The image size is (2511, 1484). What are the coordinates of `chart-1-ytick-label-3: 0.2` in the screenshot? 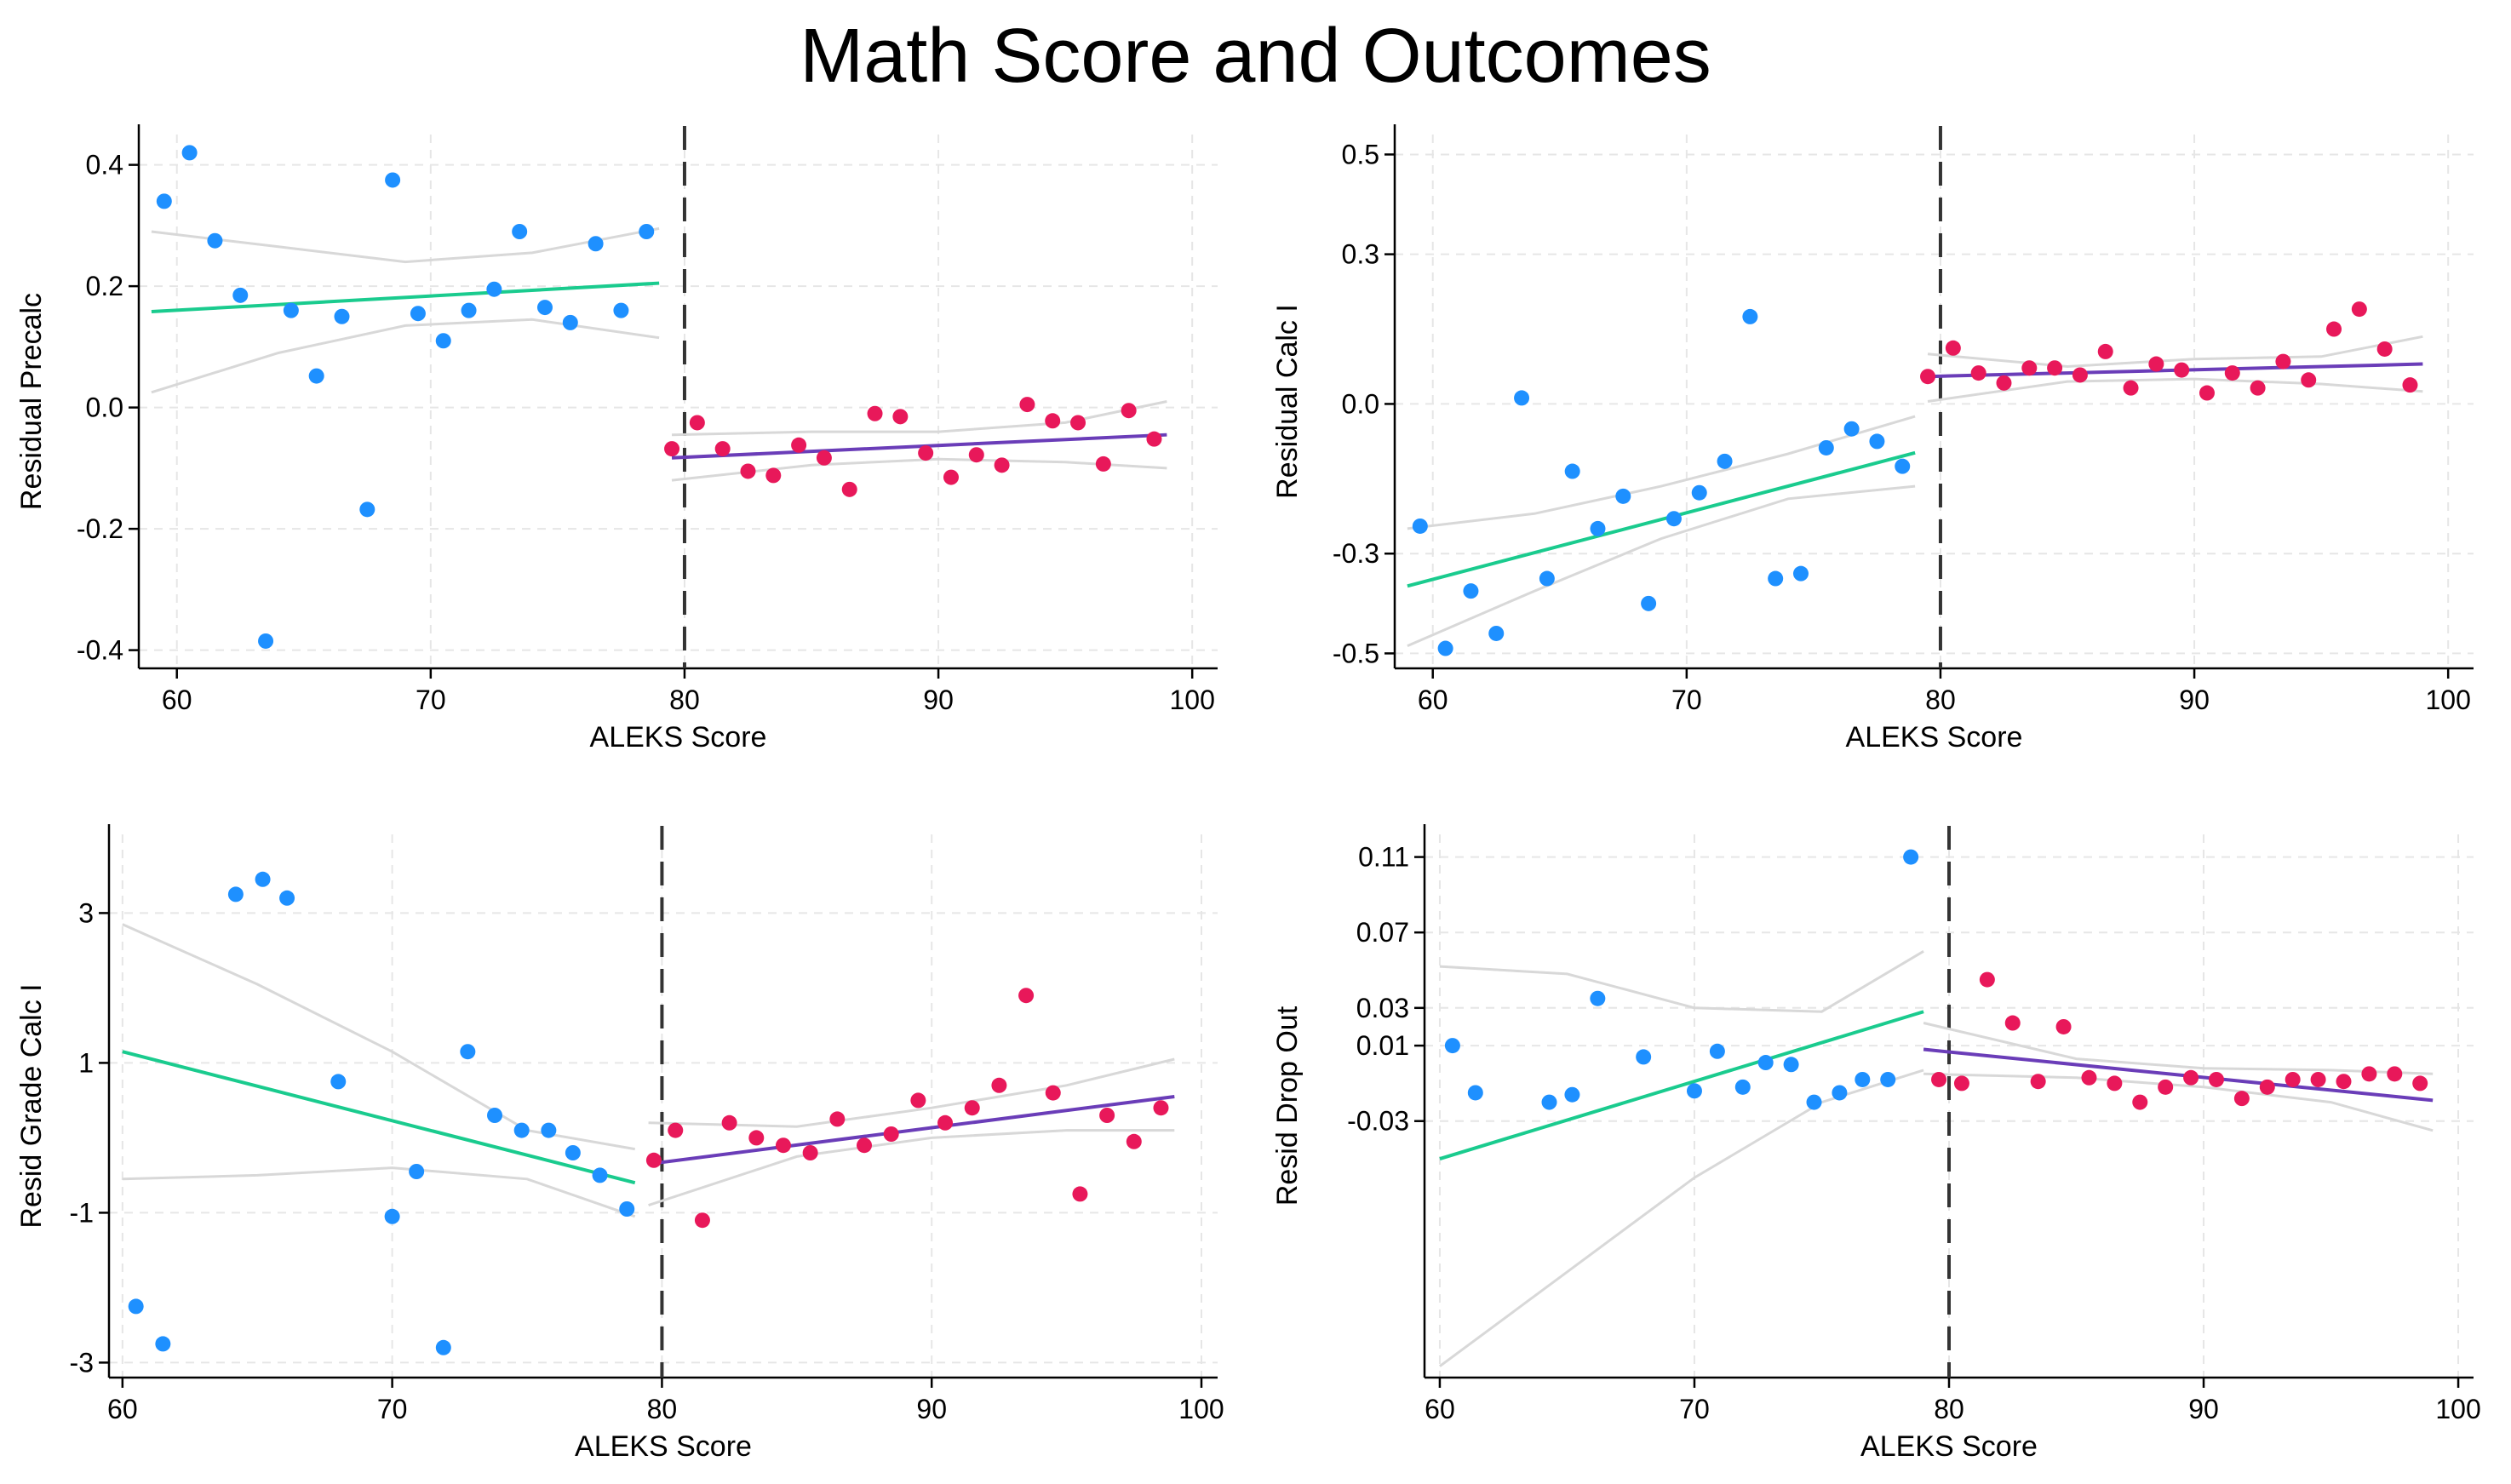 It's located at (104, 286).